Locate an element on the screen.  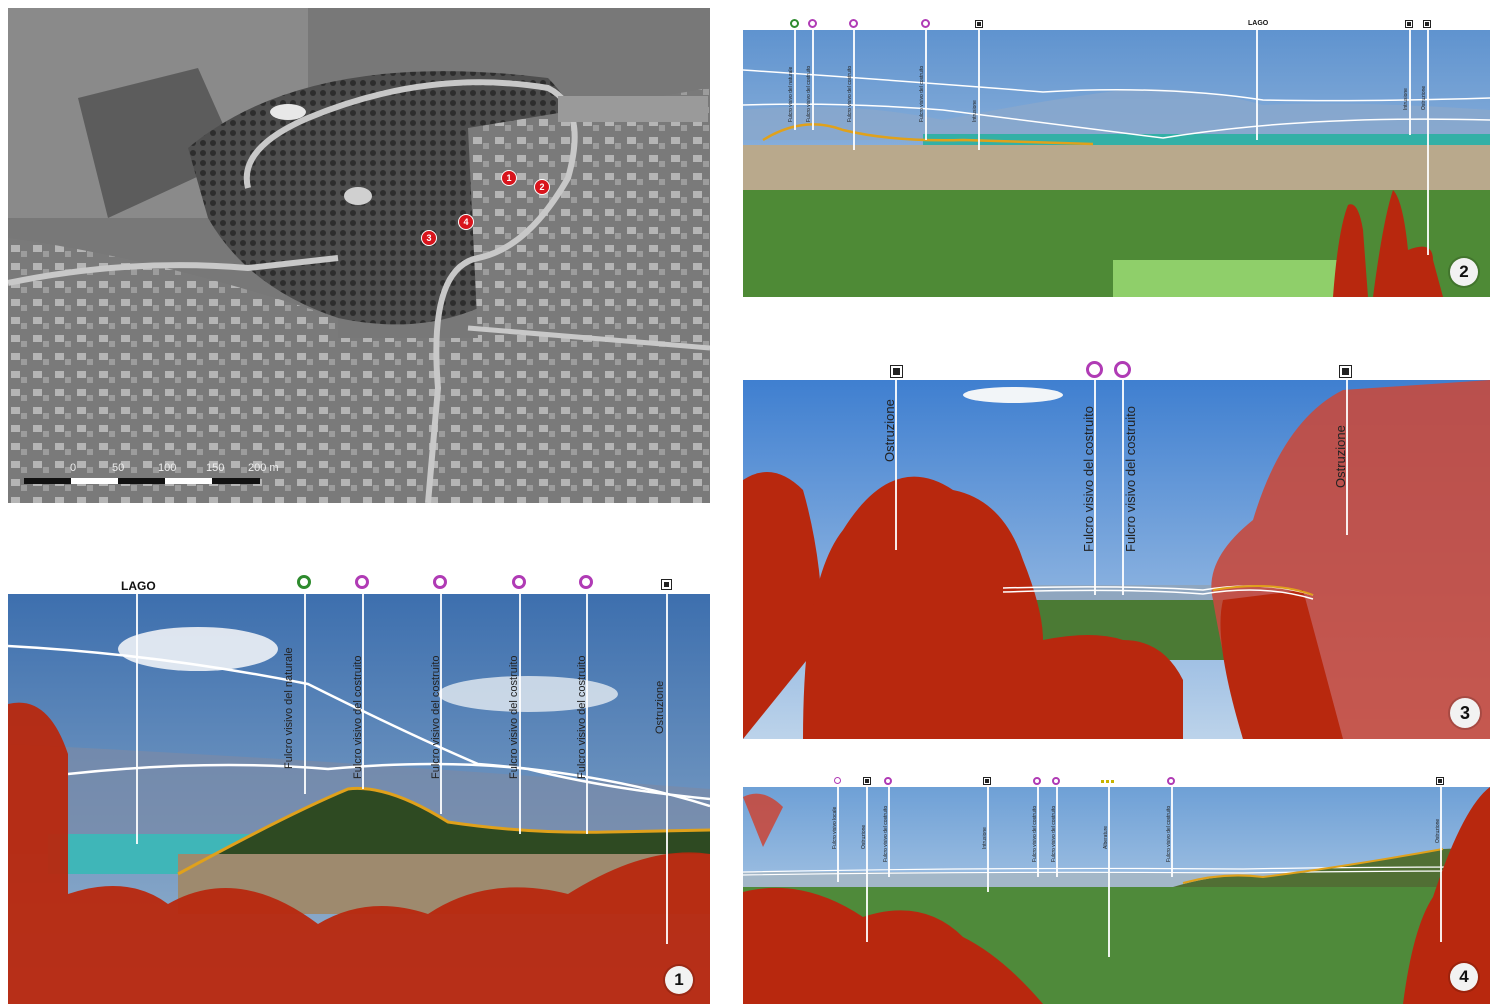
p3-annotation-1: Ostruzione is located at coordinates (889, 430).